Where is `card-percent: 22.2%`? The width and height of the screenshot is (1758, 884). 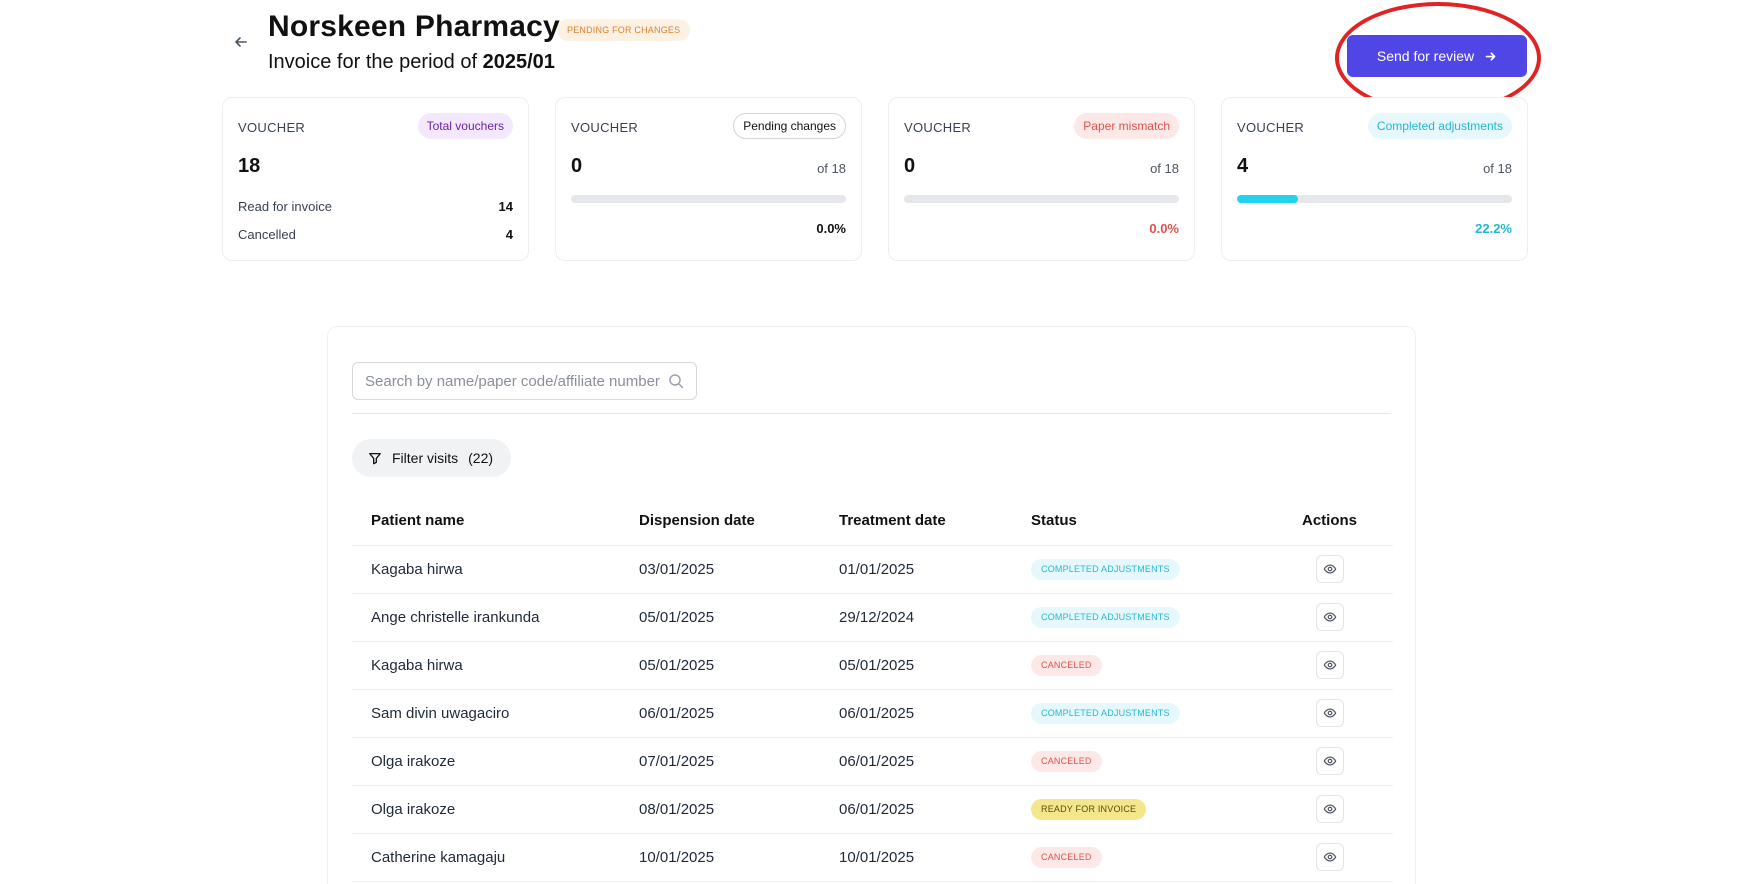
card-percent: 22.2% is located at coordinates (1493, 228).